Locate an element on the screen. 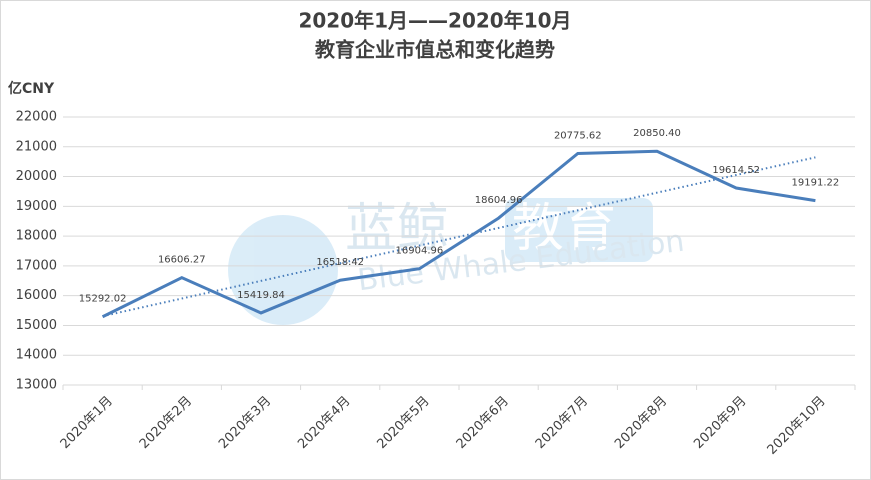  data-label: 20775.62 is located at coordinates (578, 135).